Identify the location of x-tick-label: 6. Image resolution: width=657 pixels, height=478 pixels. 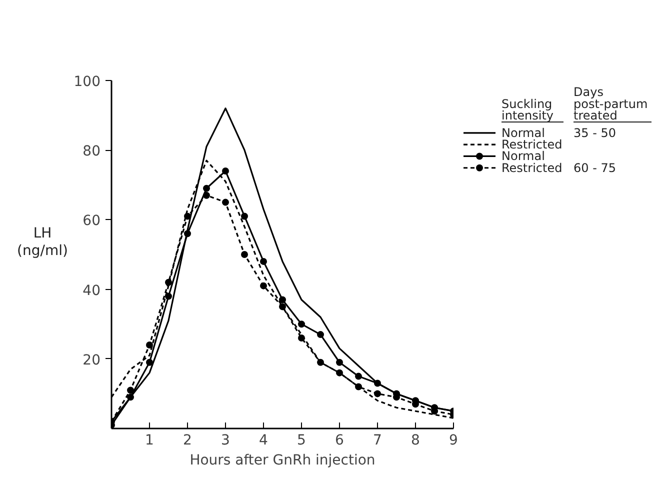
(339, 440).